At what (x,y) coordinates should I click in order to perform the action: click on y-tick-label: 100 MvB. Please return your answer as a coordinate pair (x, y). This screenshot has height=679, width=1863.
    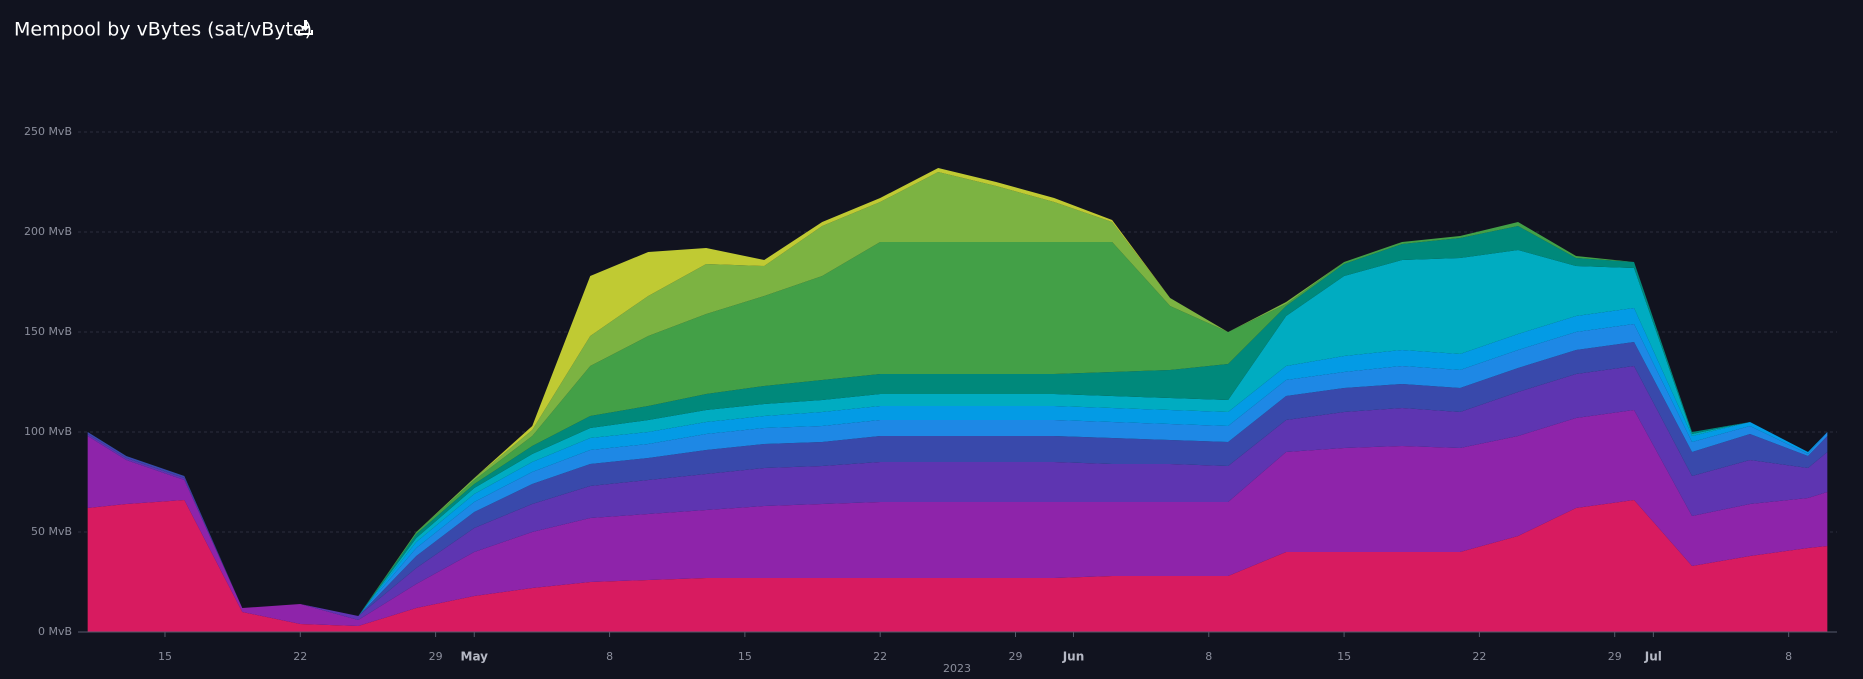
    Looking at the image, I should click on (48, 431).